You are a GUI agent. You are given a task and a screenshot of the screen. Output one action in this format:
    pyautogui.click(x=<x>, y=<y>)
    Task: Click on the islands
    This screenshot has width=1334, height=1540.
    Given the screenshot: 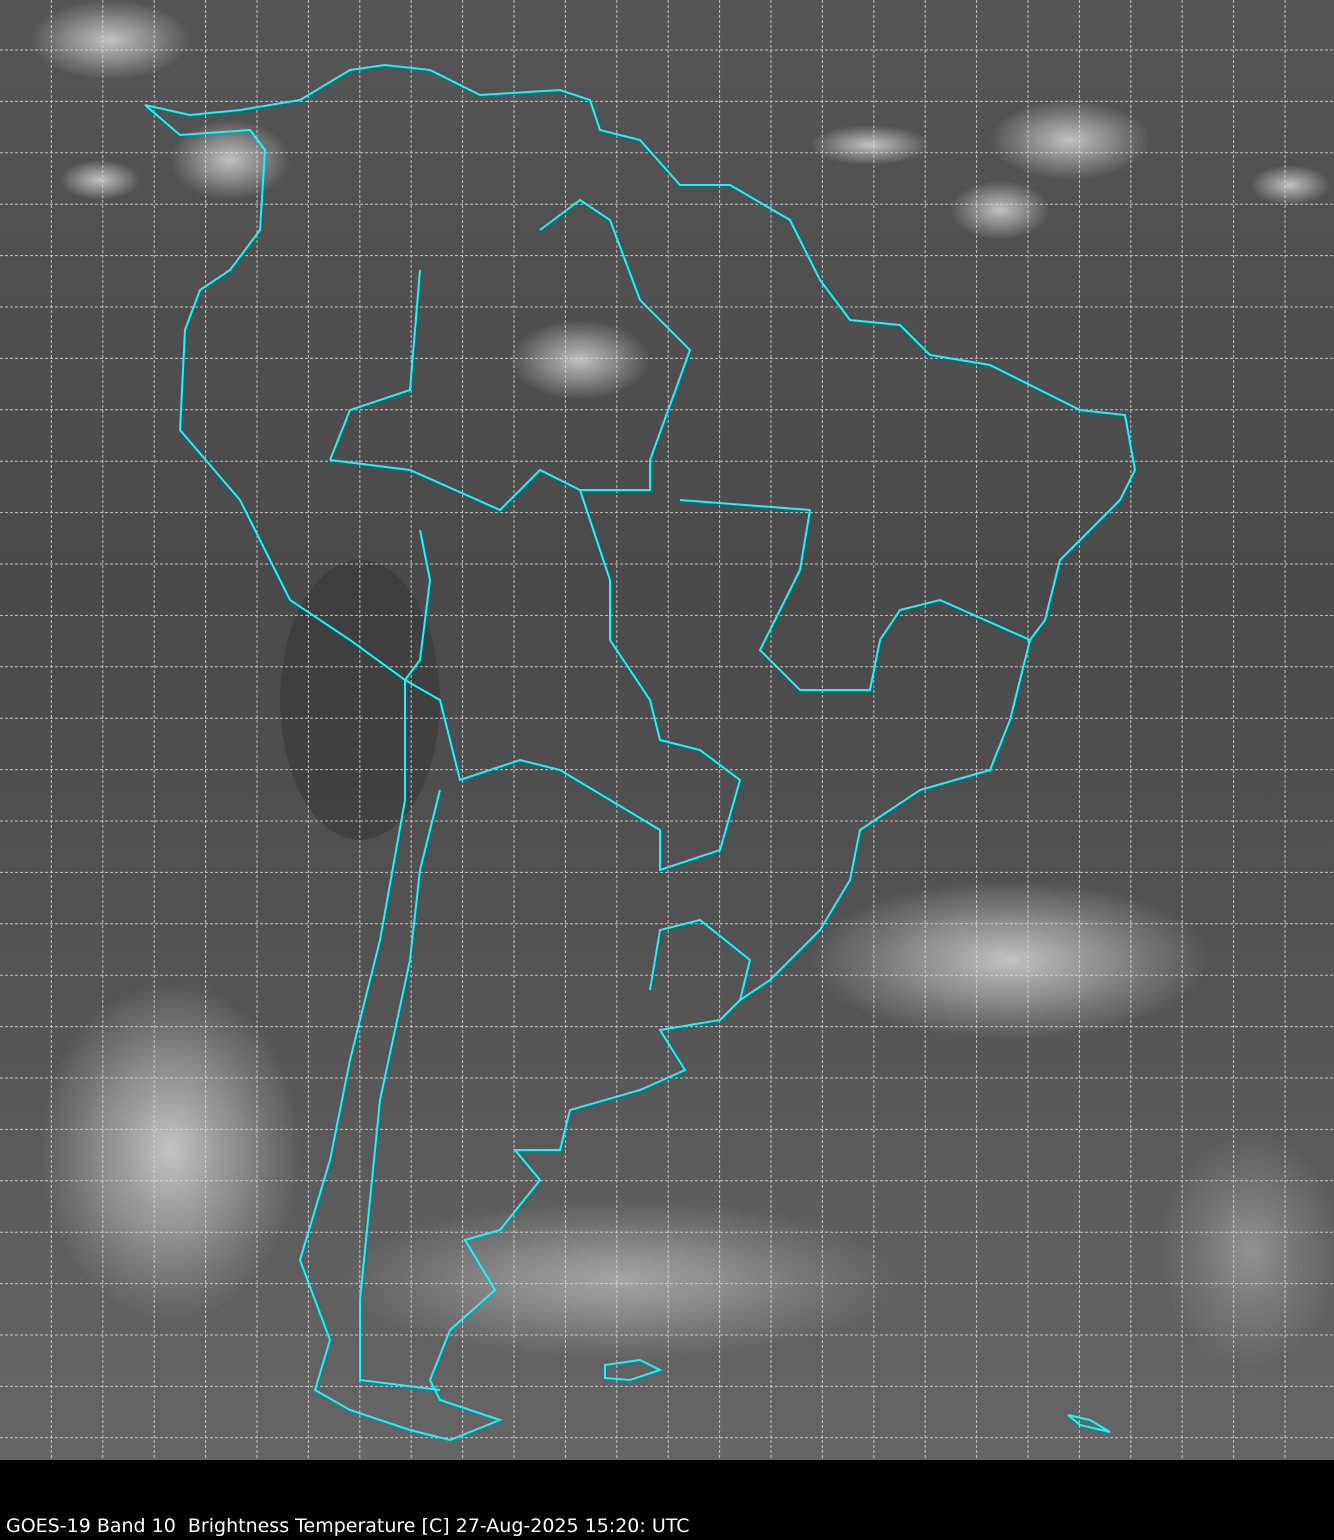 What is the action you would take?
    pyautogui.click(x=857, y=1395)
    